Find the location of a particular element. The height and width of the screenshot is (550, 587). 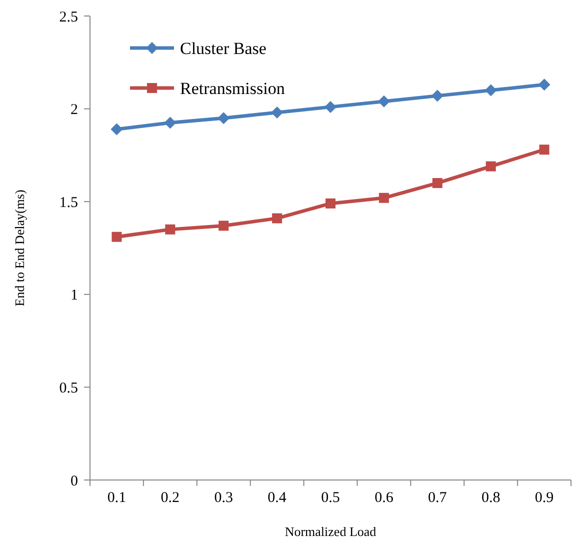

x-tick-label: 0.6 is located at coordinates (384, 498).